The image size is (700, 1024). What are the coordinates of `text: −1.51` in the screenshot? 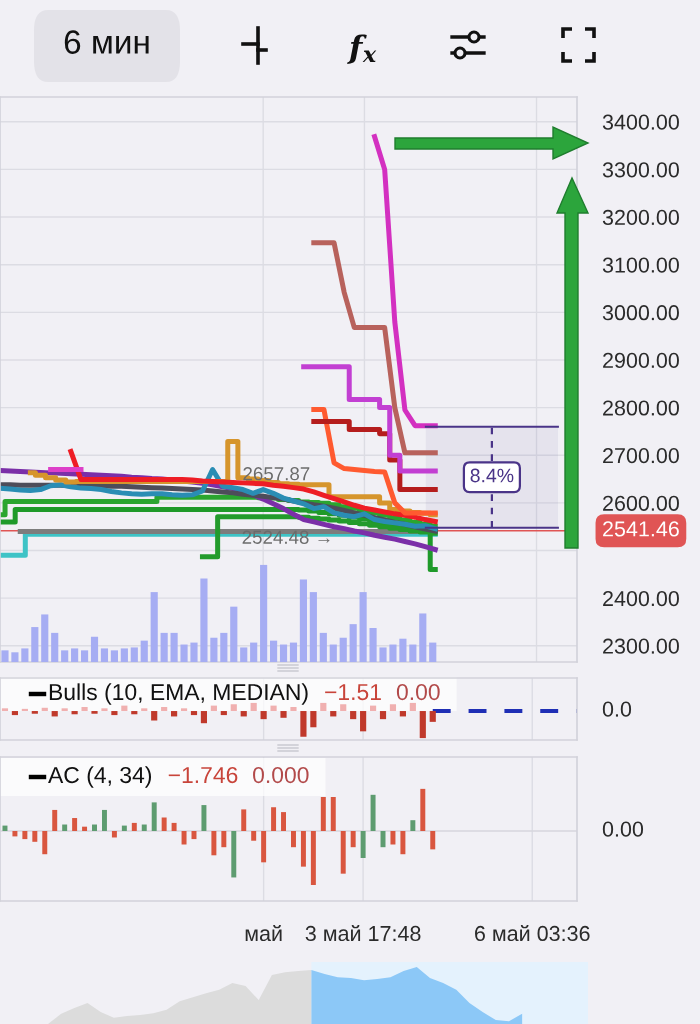 It's located at (353, 692).